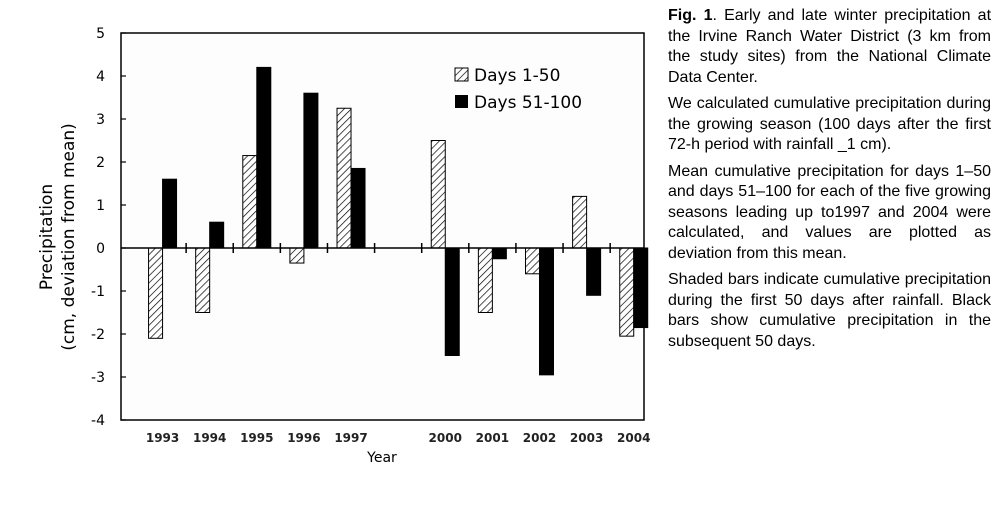 This screenshot has height=509, width=992. I want to click on x-tick-label: 1994, so click(209, 438).